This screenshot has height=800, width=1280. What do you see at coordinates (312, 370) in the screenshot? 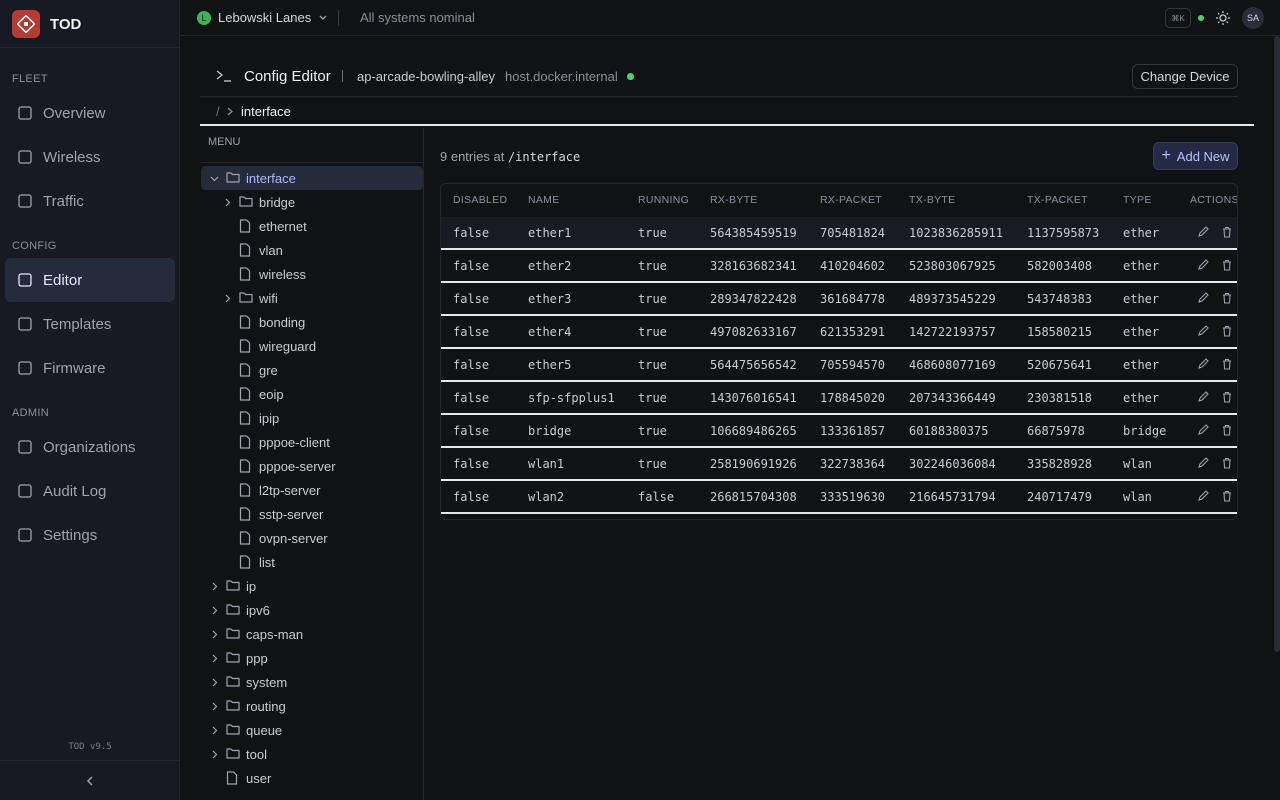
I see `tree-file: gre` at bounding box center [312, 370].